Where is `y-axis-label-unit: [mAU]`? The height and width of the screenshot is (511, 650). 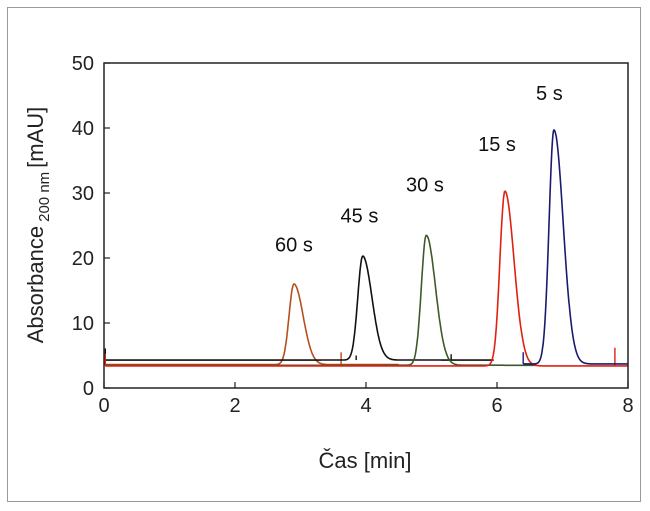 y-axis-label-unit: [mAU] is located at coordinates (35, 137).